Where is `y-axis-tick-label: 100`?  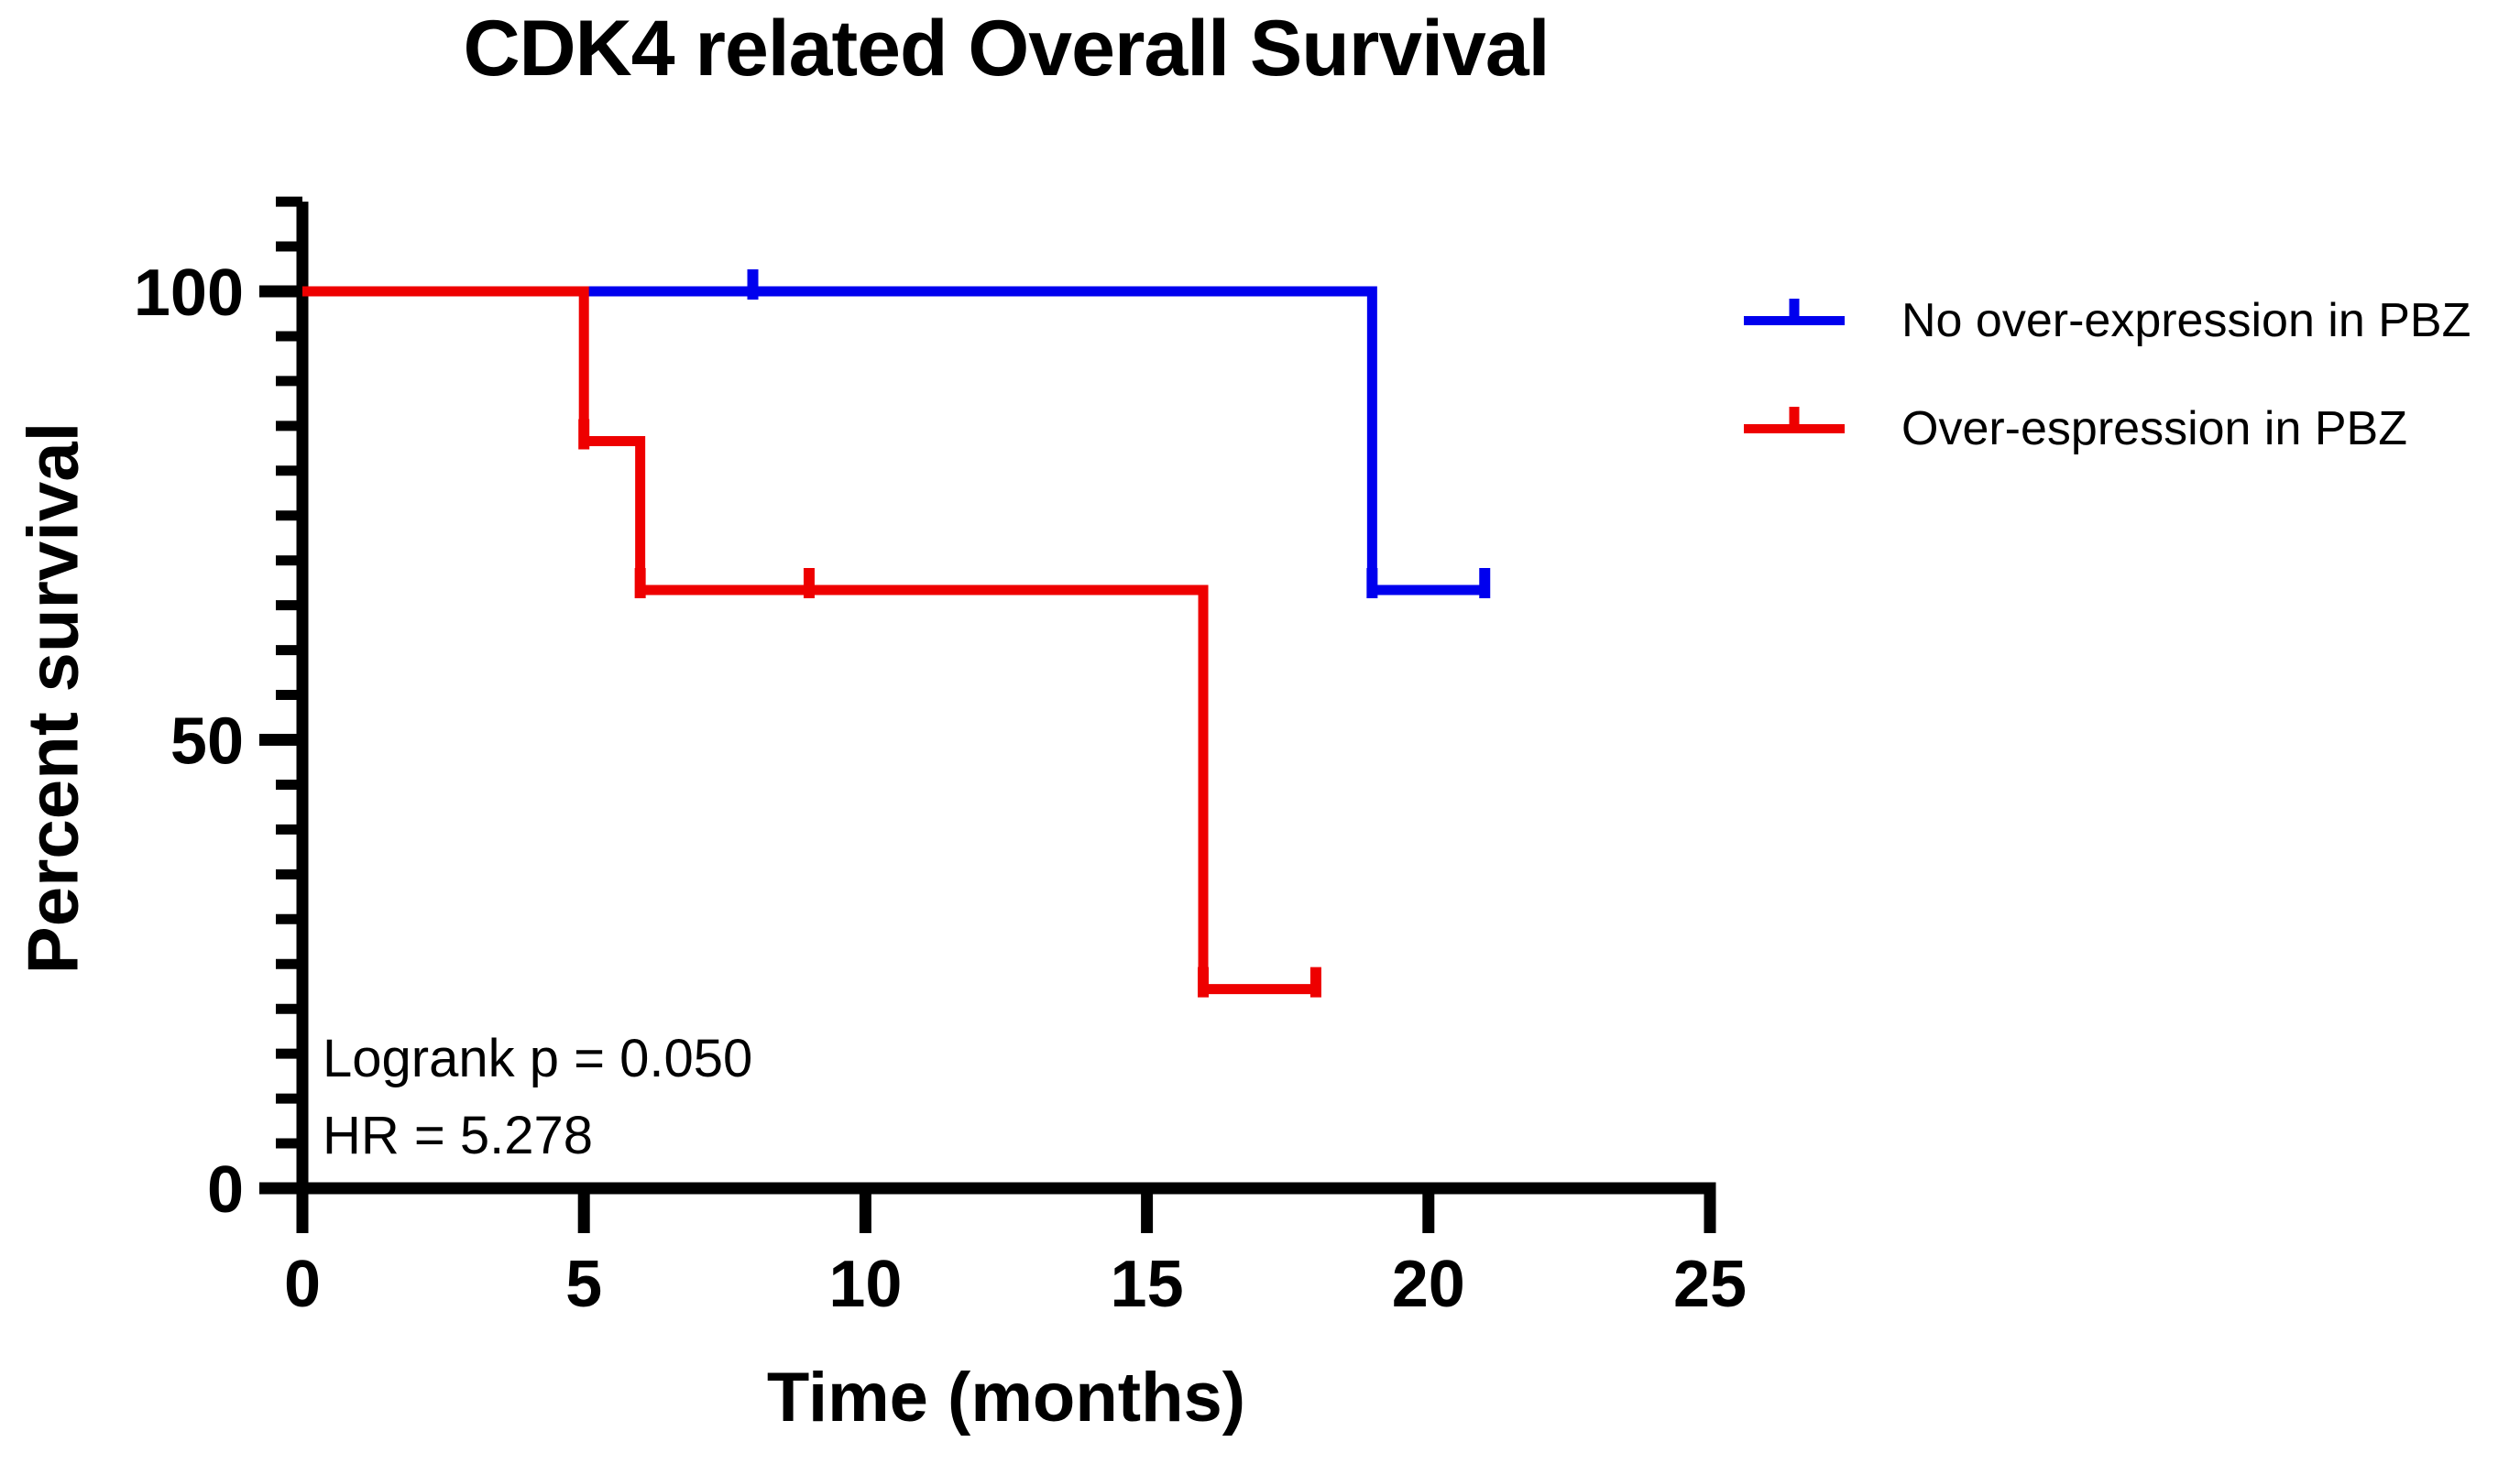 y-axis-tick-label: 100 is located at coordinates (189, 293).